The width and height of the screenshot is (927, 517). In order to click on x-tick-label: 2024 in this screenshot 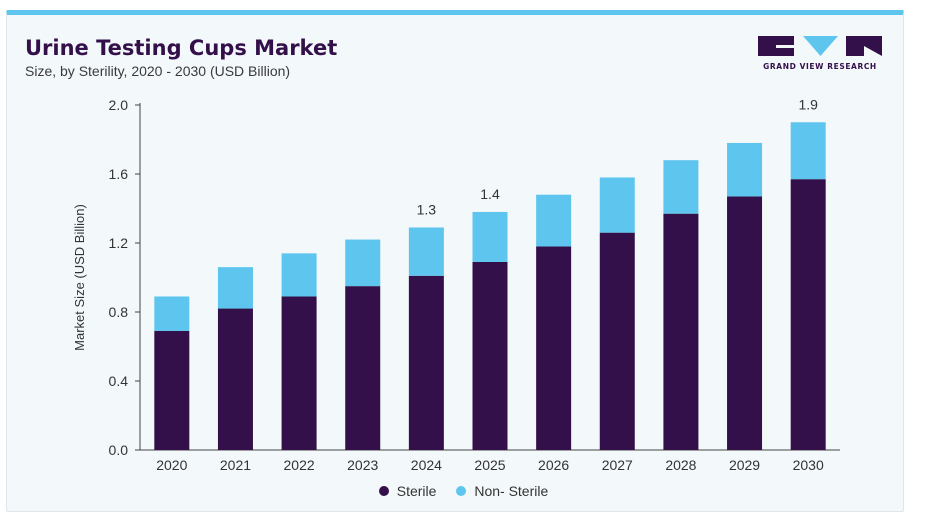, I will do `click(426, 465)`.